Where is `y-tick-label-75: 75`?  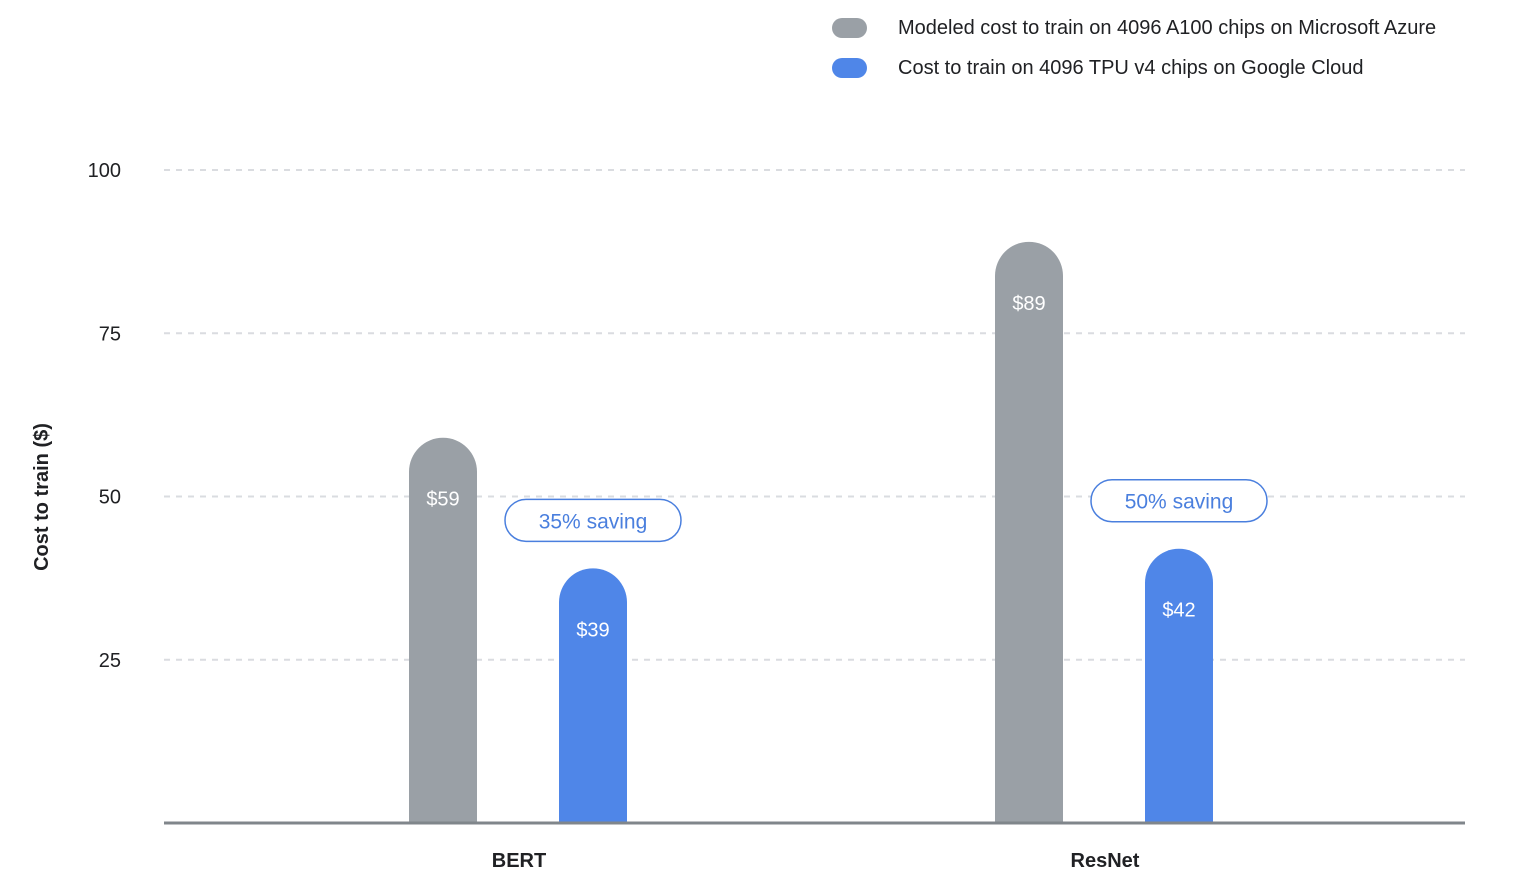 y-tick-label-75: 75 is located at coordinates (110, 334).